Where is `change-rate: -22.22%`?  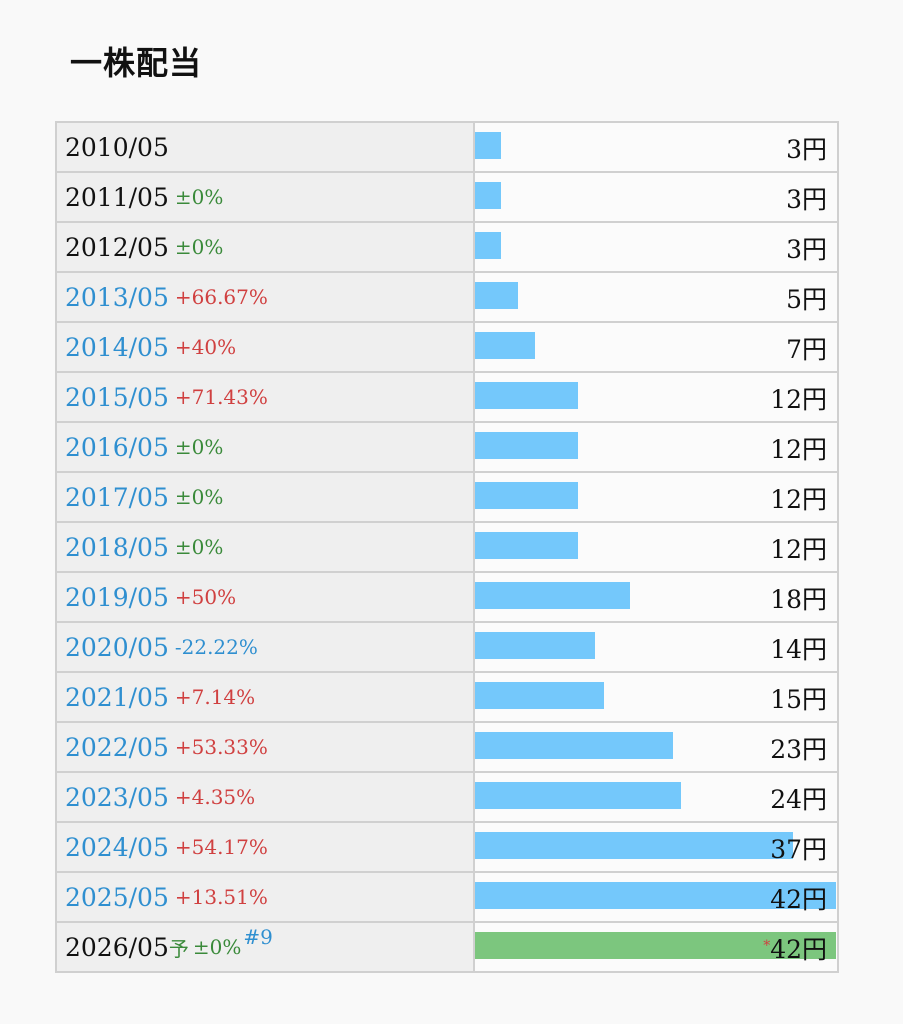
change-rate: -22.22% is located at coordinates (216, 647).